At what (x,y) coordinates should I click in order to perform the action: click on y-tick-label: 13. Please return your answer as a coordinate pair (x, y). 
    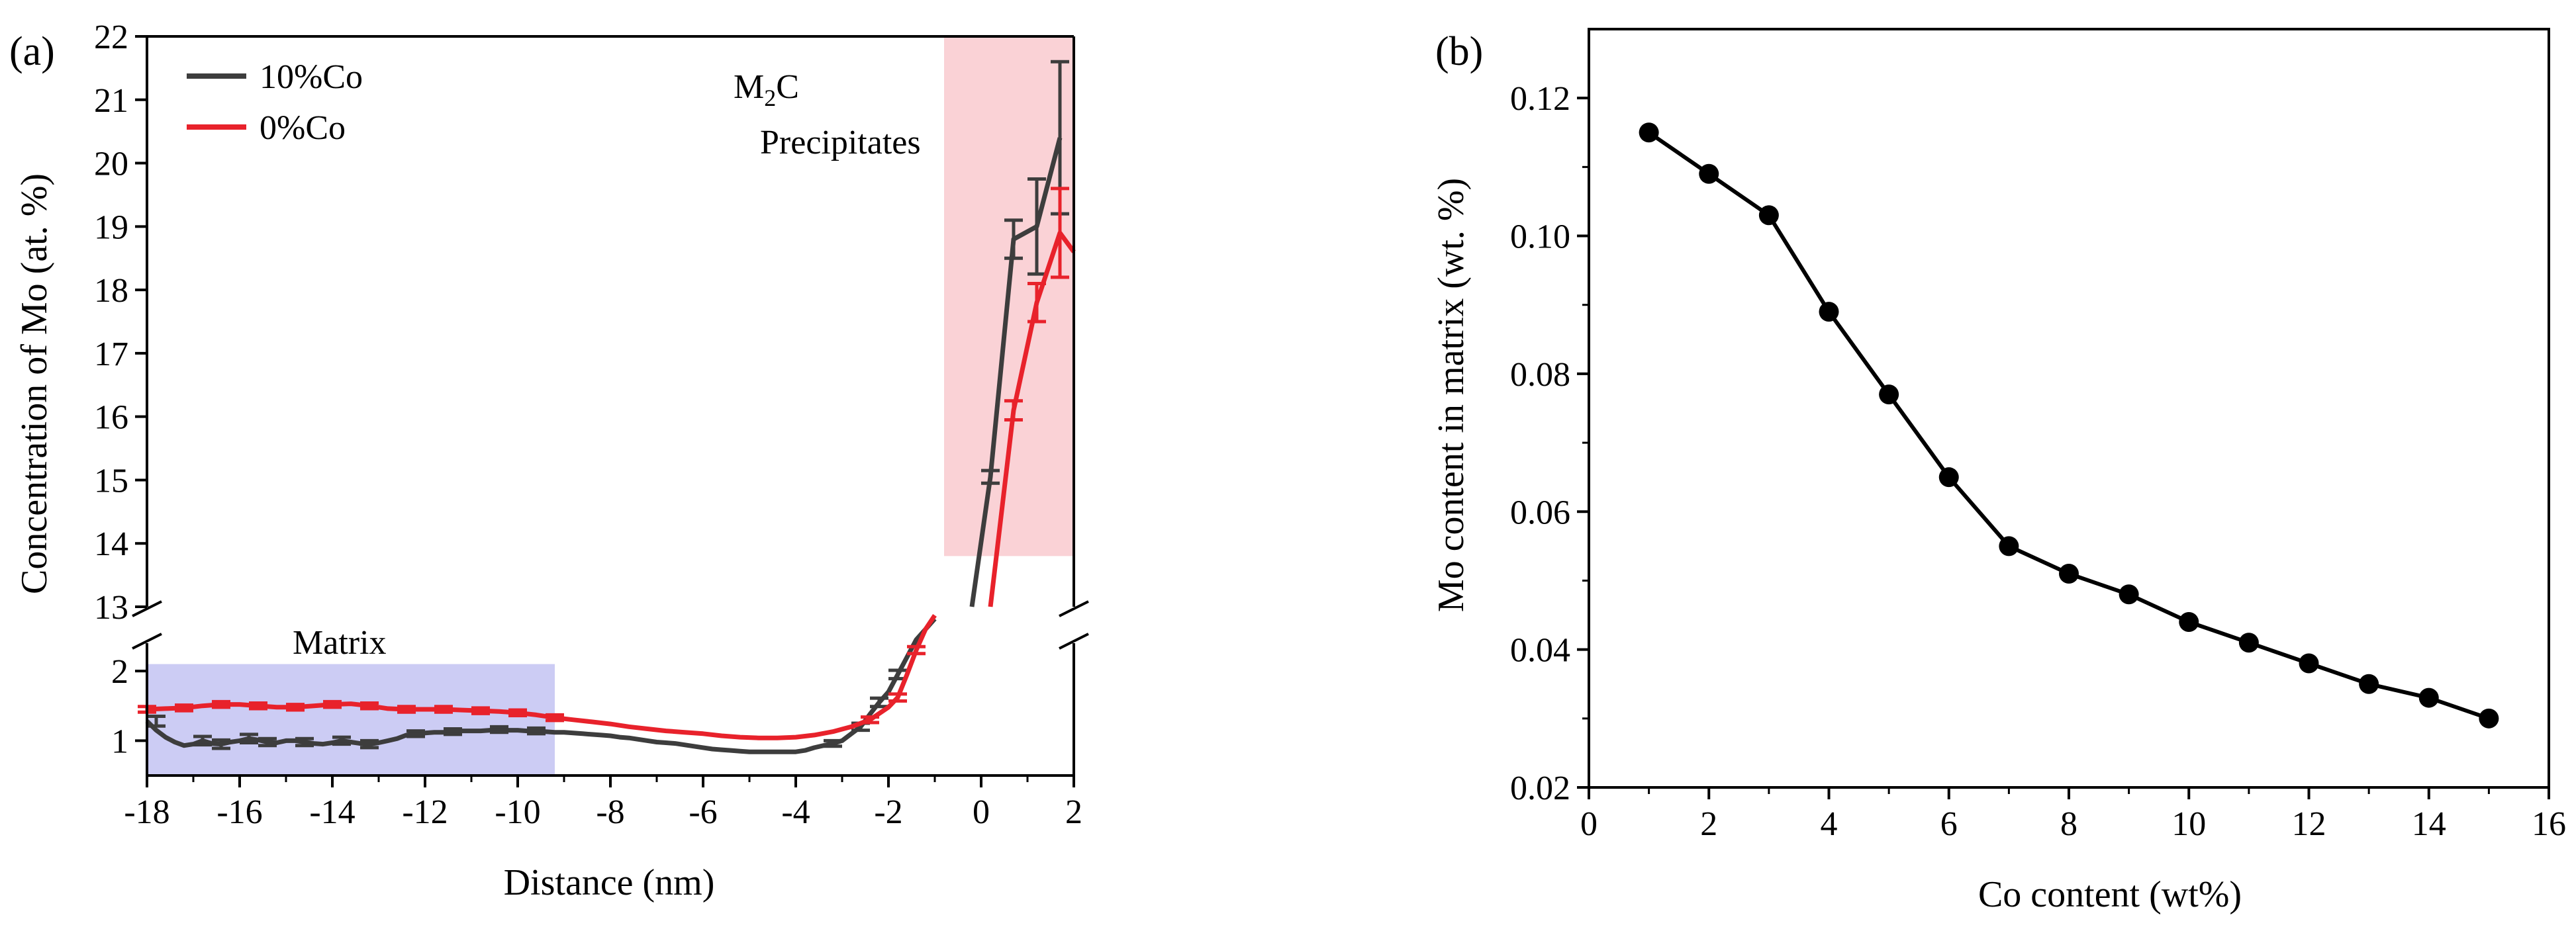
    Looking at the image, I should click on (111, 608).